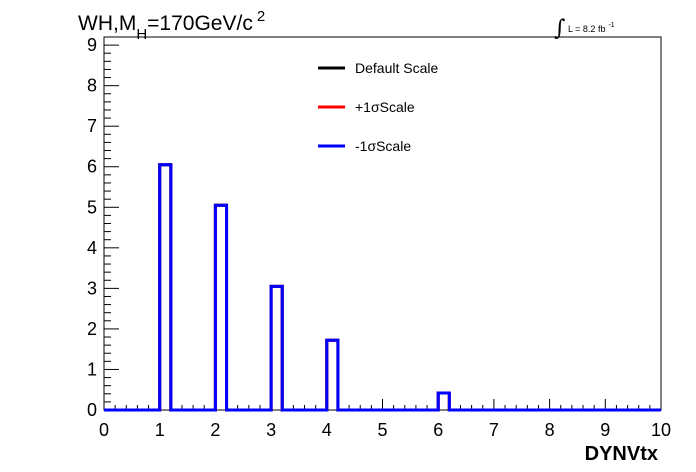  What do you see at coordinates (382, 430) in the screenshot?
I see `x-tick-label: 5` at bounding box center [382, 430].